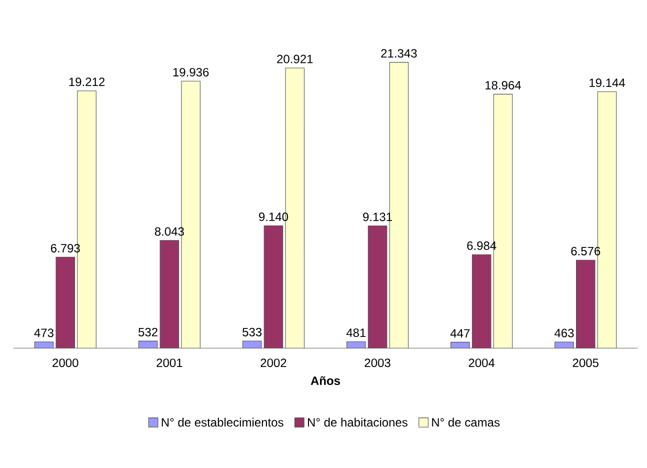 The image size is (647, 468). I want to click on x-tick-label: 2000, so click(65, 362).